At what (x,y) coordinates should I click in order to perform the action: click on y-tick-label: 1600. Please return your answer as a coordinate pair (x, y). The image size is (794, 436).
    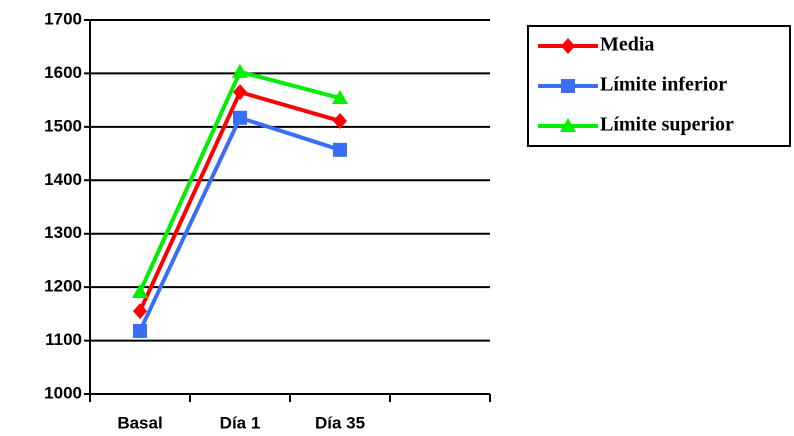
    Looking at the image, I should click on (63, 72).